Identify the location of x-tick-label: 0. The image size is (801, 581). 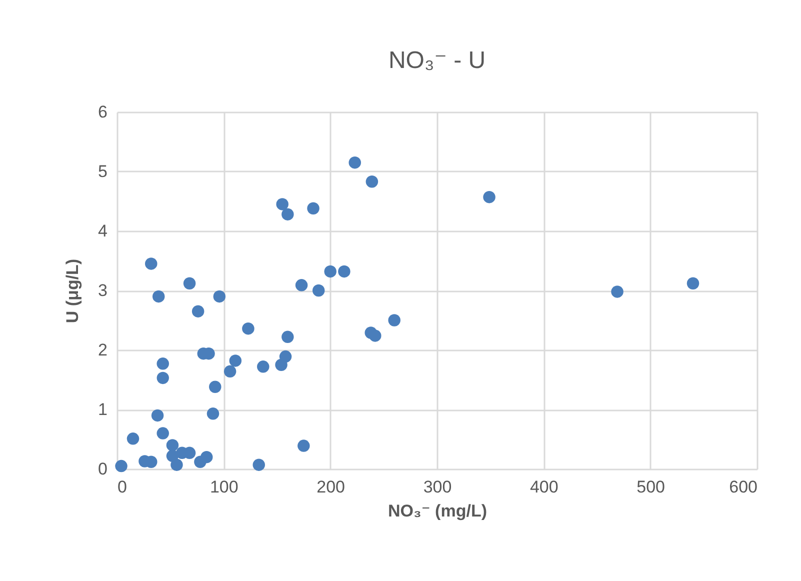
(122, 487).